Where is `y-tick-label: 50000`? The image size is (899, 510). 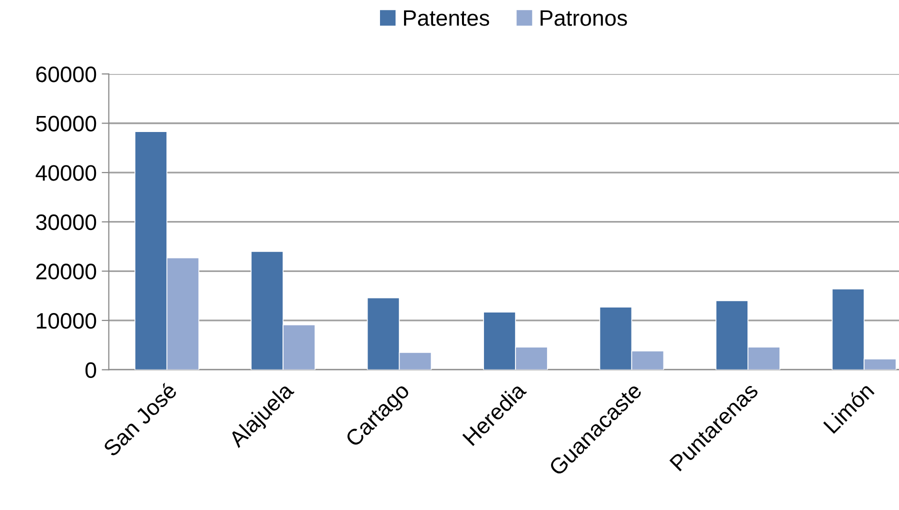
y-tick-label: 50000 is located at coordinates (66, 124).